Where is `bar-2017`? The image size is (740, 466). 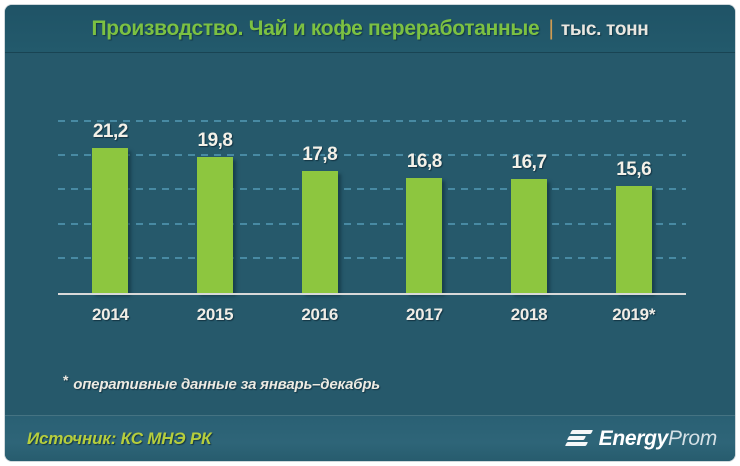
bar-2017 is located at coordinates (424, 235).